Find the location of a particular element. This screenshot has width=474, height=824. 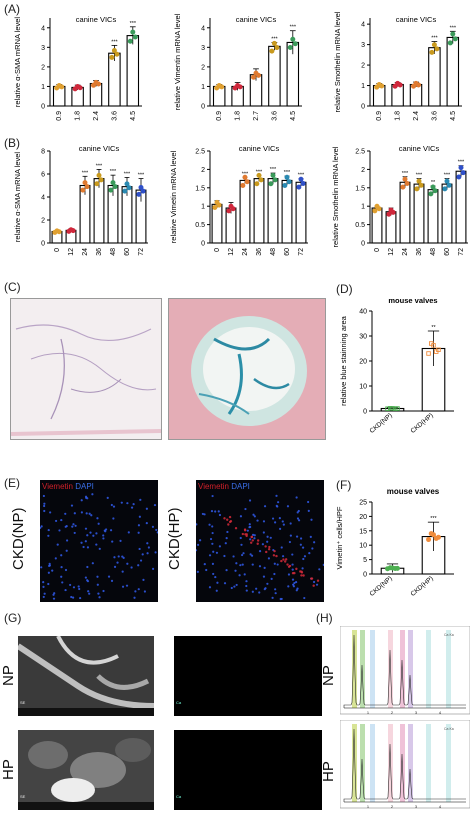

panel-label-a: (A) is located at coordinates (12, 9).